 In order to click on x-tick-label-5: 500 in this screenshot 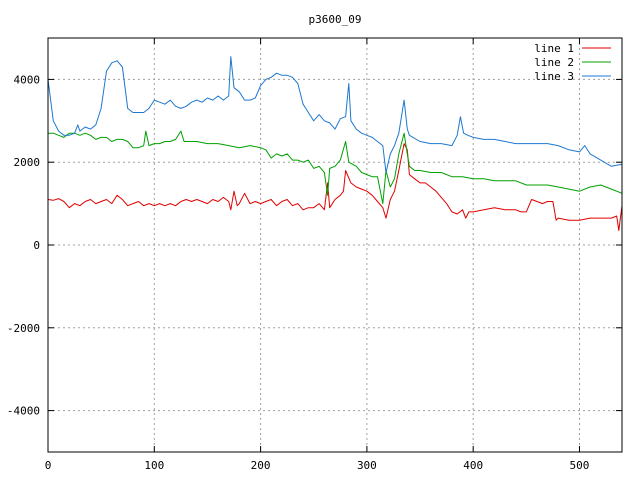, I will do `click(580, 465)`.